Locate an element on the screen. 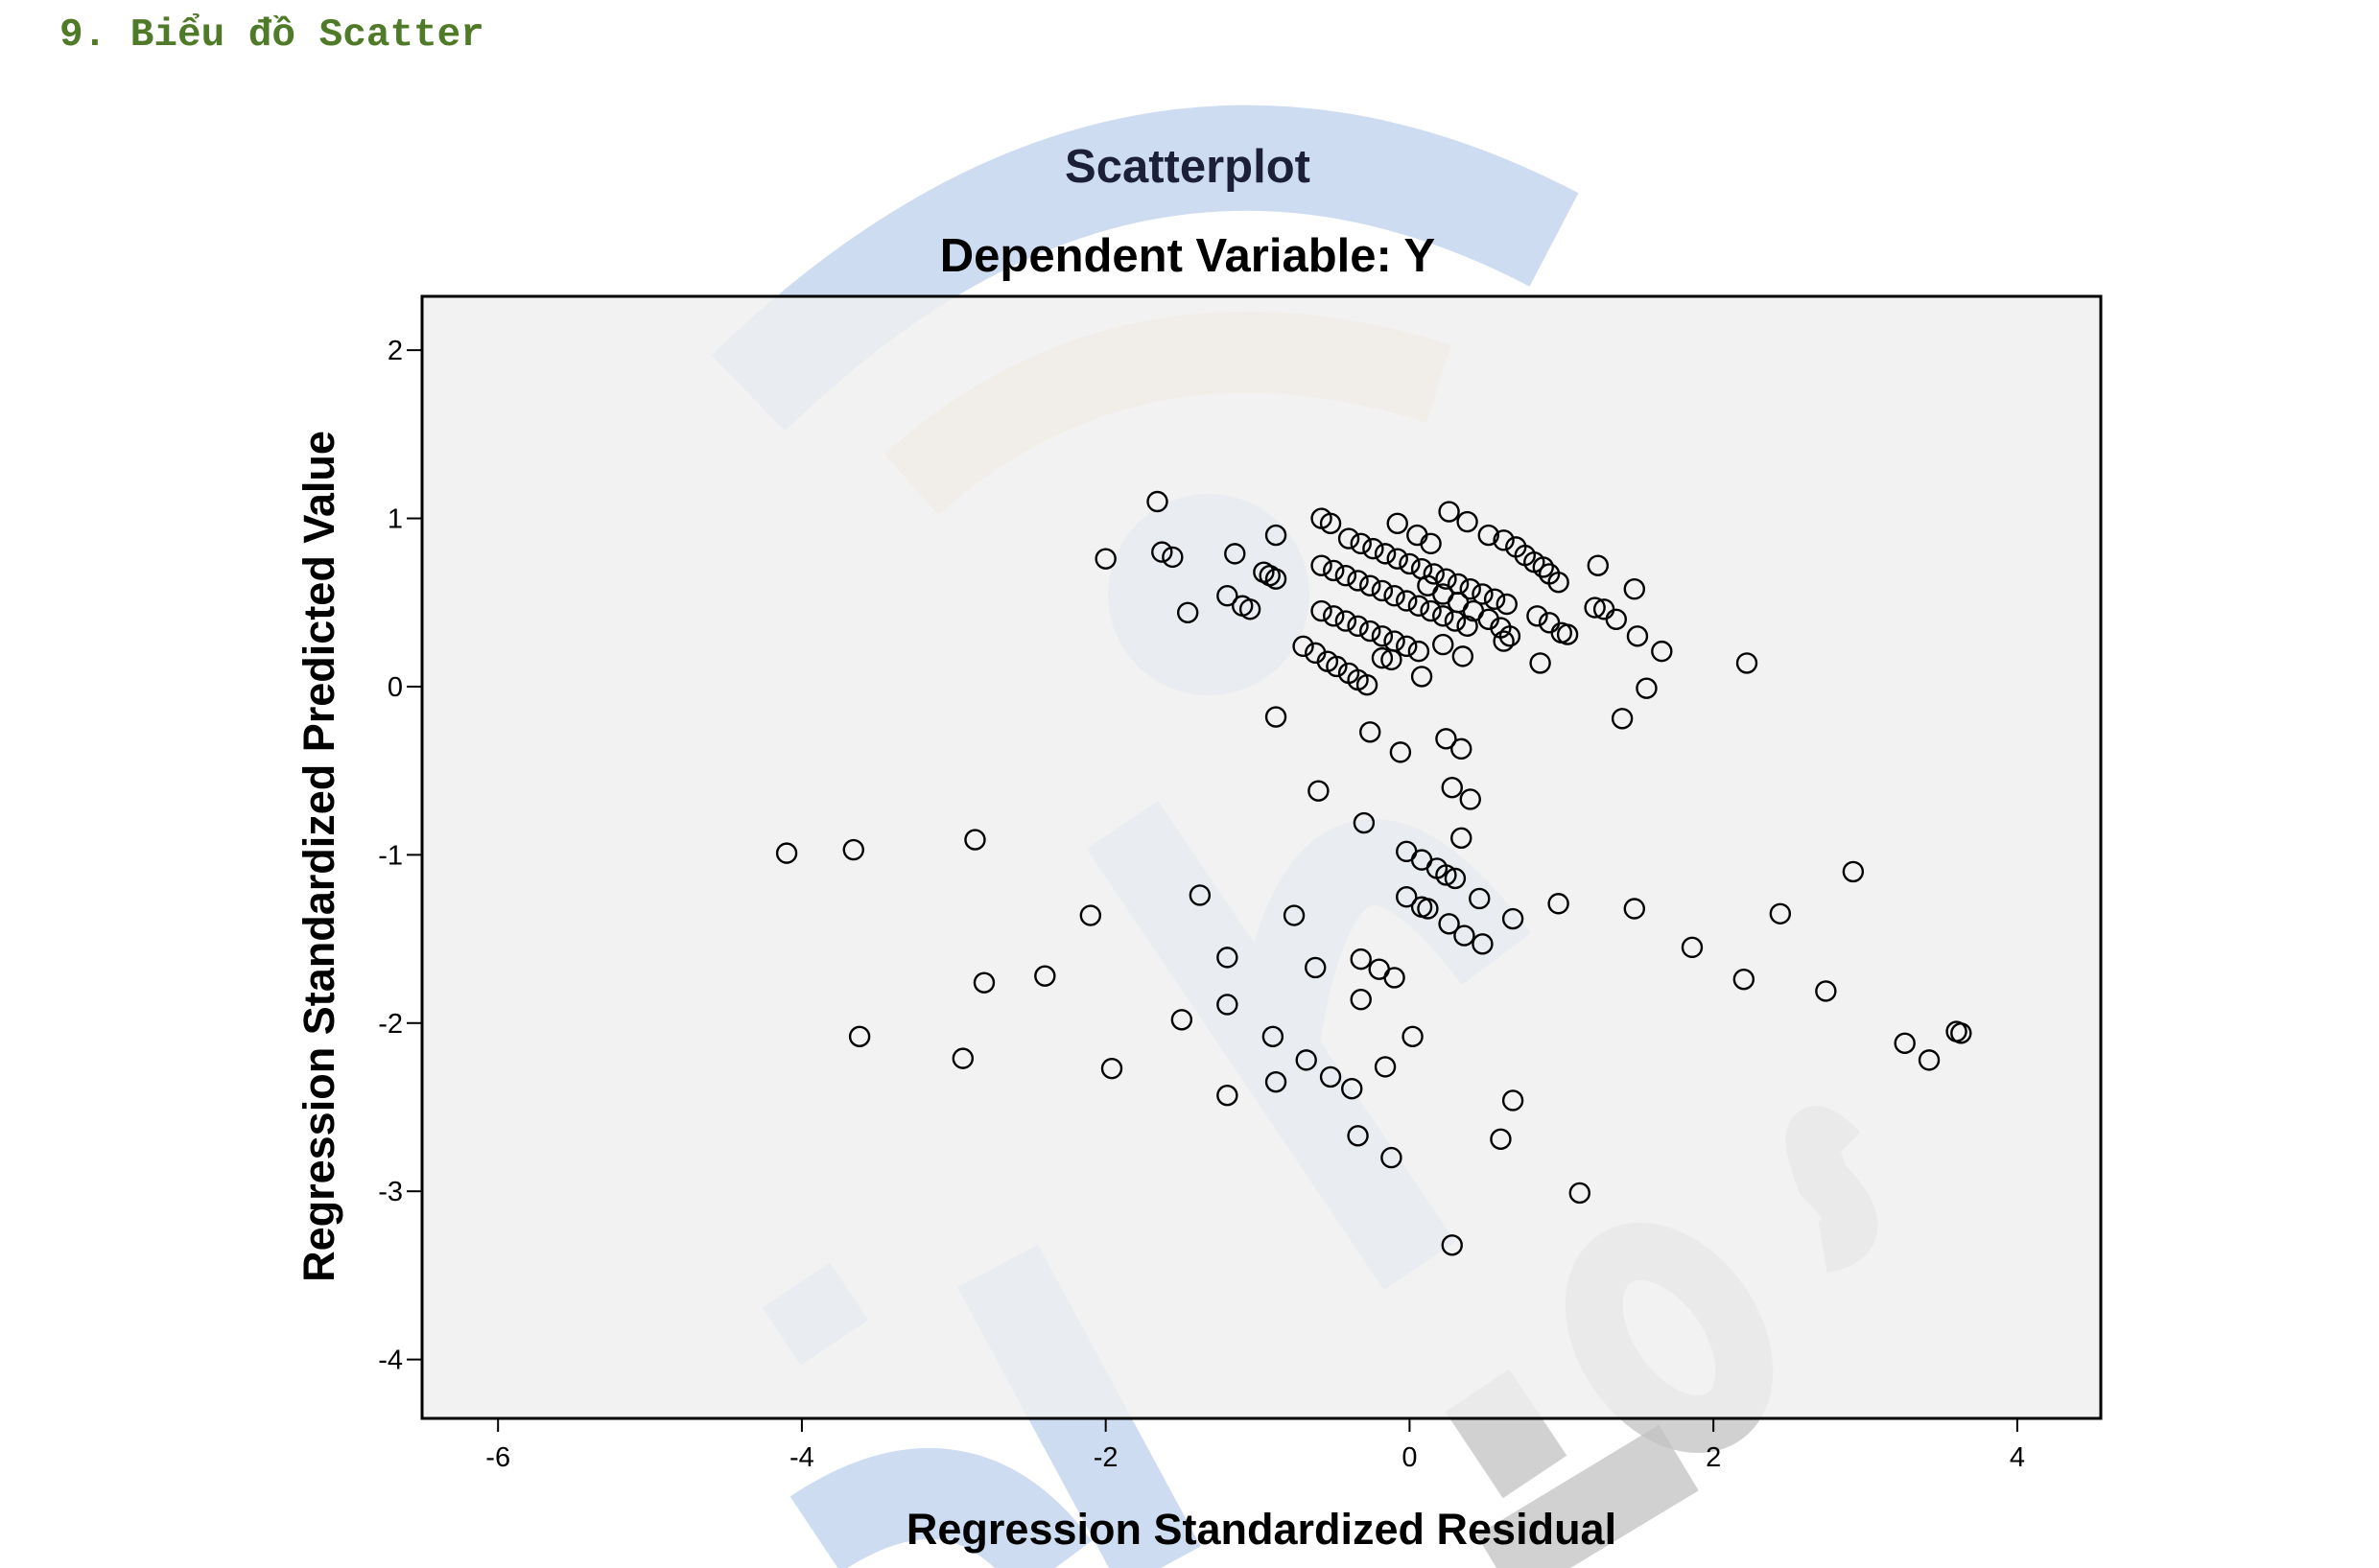 The image size is (2379, 1568). y-tick-label: -1 is located at coordinates (390, 856).